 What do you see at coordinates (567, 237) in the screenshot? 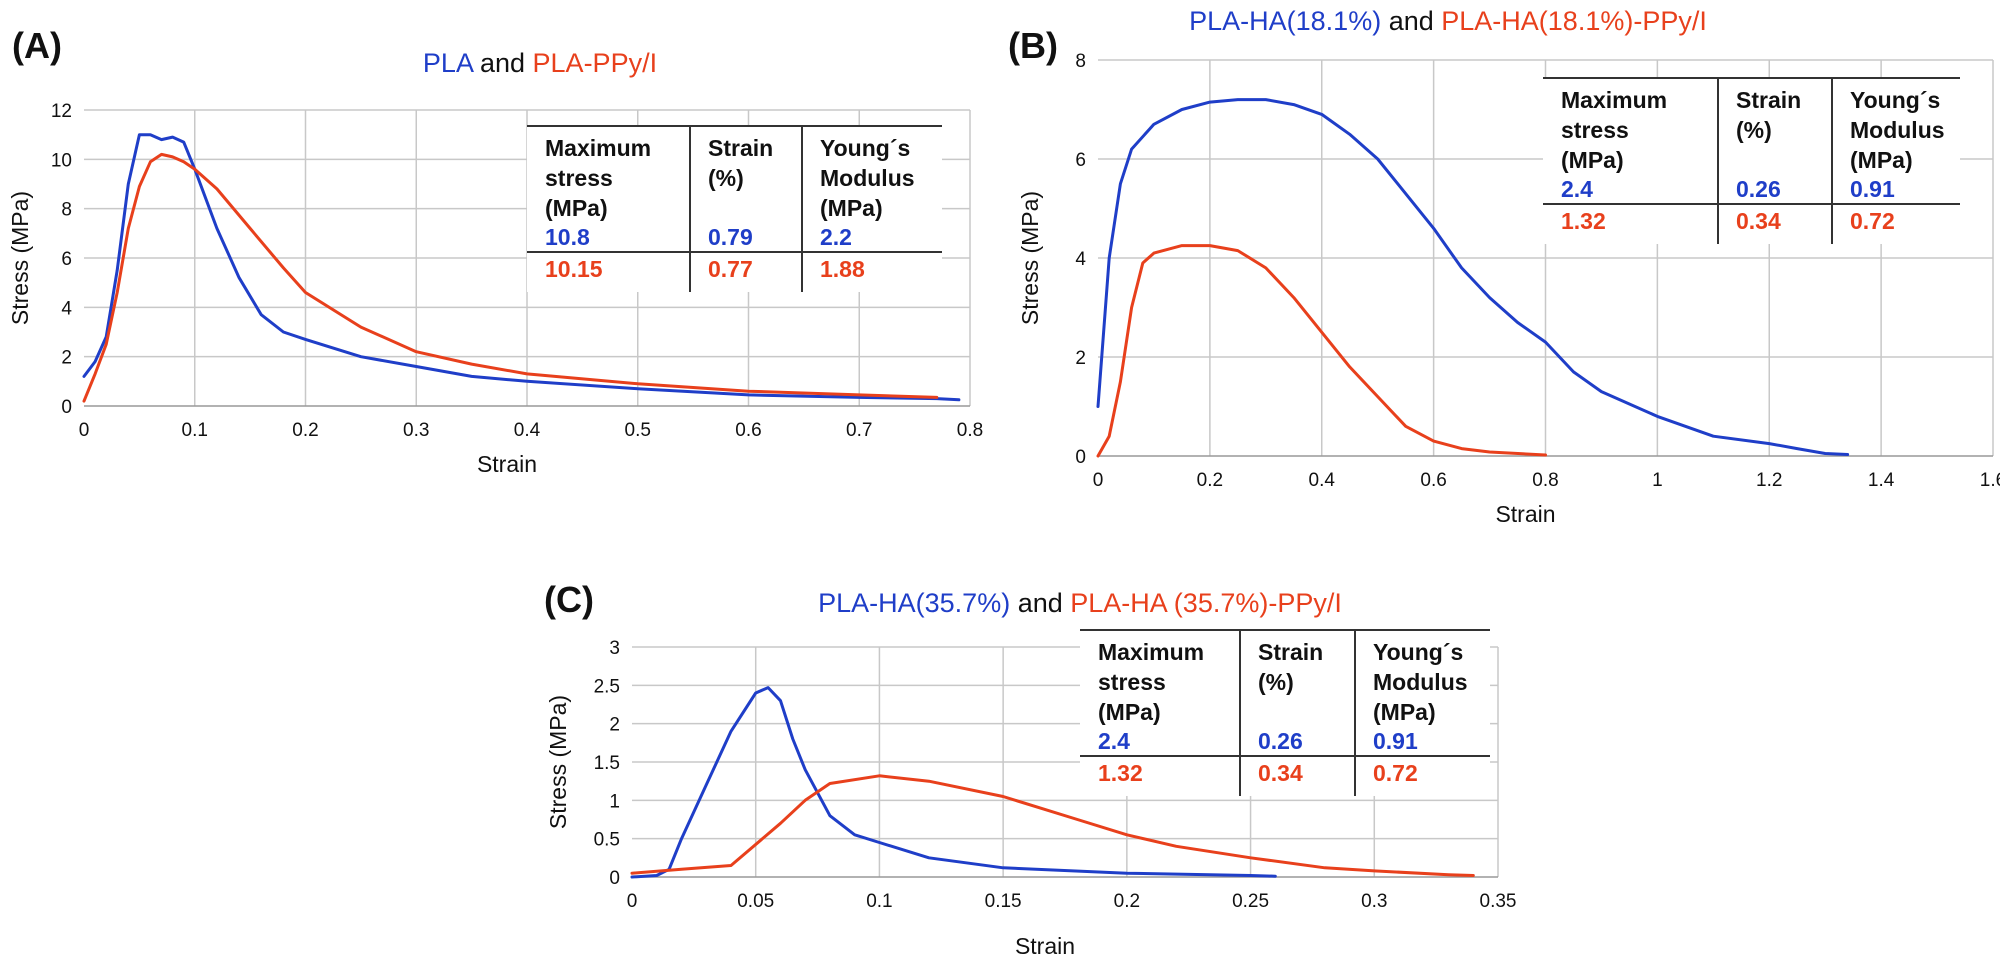
I see `table-value-cell: 10.8` at bounding box center [567, 237].